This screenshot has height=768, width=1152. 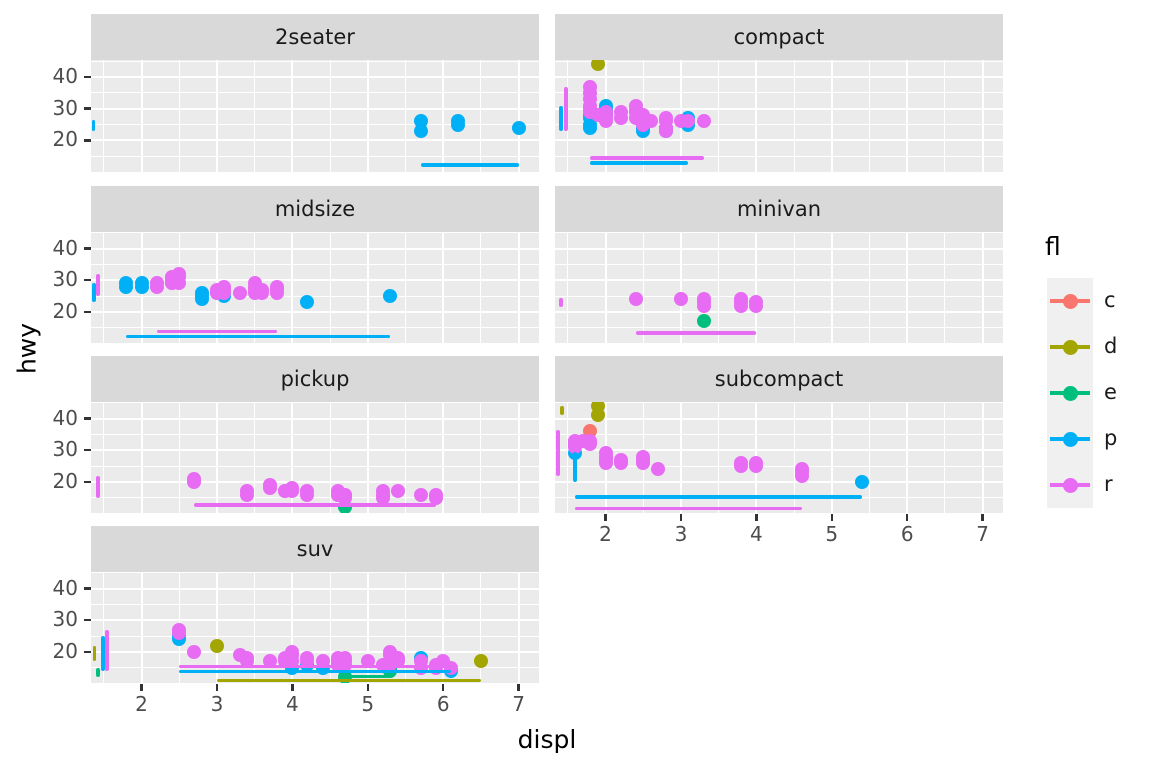 I want to click on x-range-line-d, so click(x=348, y=680).